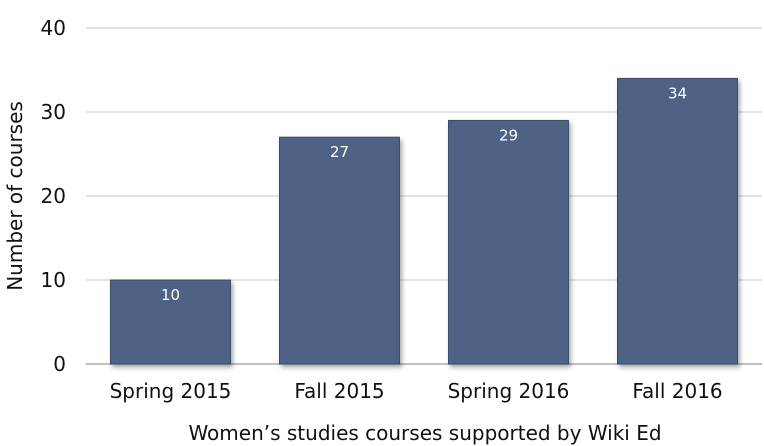 The width and height of the screenshot is (764, 446). I want to click on bar-value-label: 10, so click(170, 295).